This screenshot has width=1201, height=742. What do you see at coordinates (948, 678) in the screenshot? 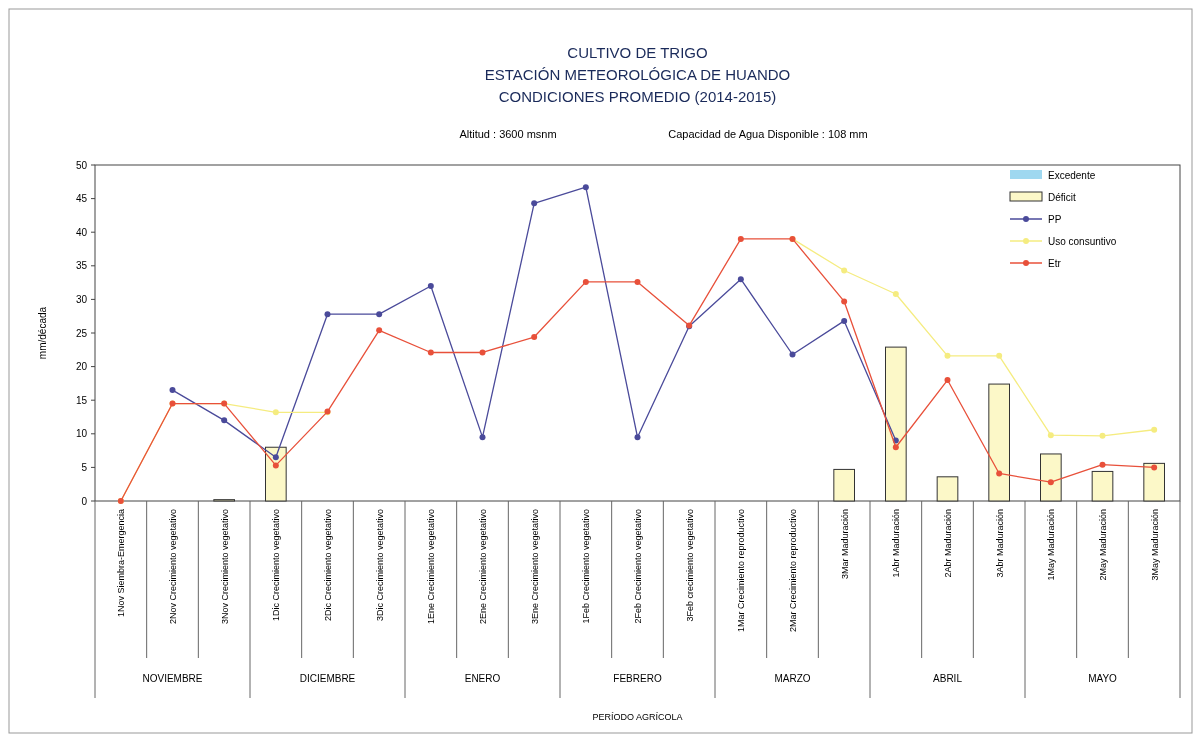
I see `text: ABRIL` at bounding box center [948, 678].